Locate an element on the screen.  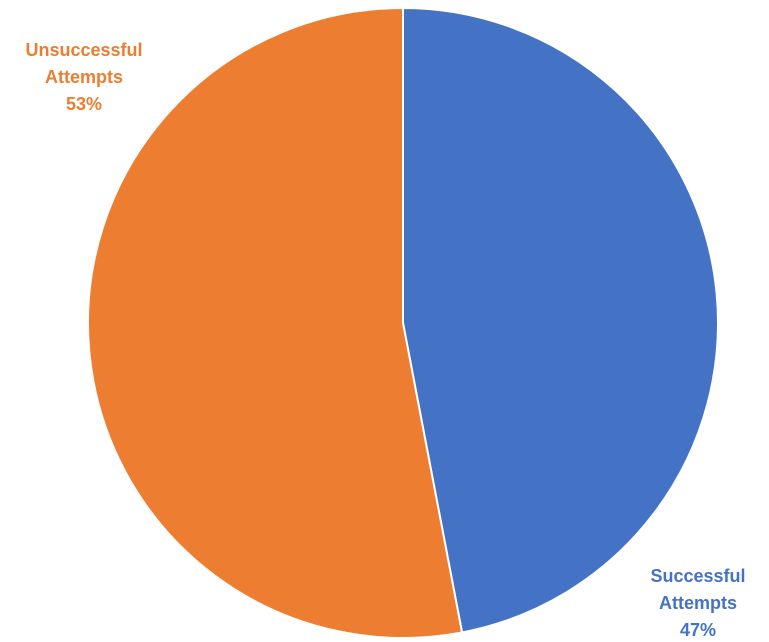
label-successful-attempts-line-3: 47% is located at coordinates (698, 630).